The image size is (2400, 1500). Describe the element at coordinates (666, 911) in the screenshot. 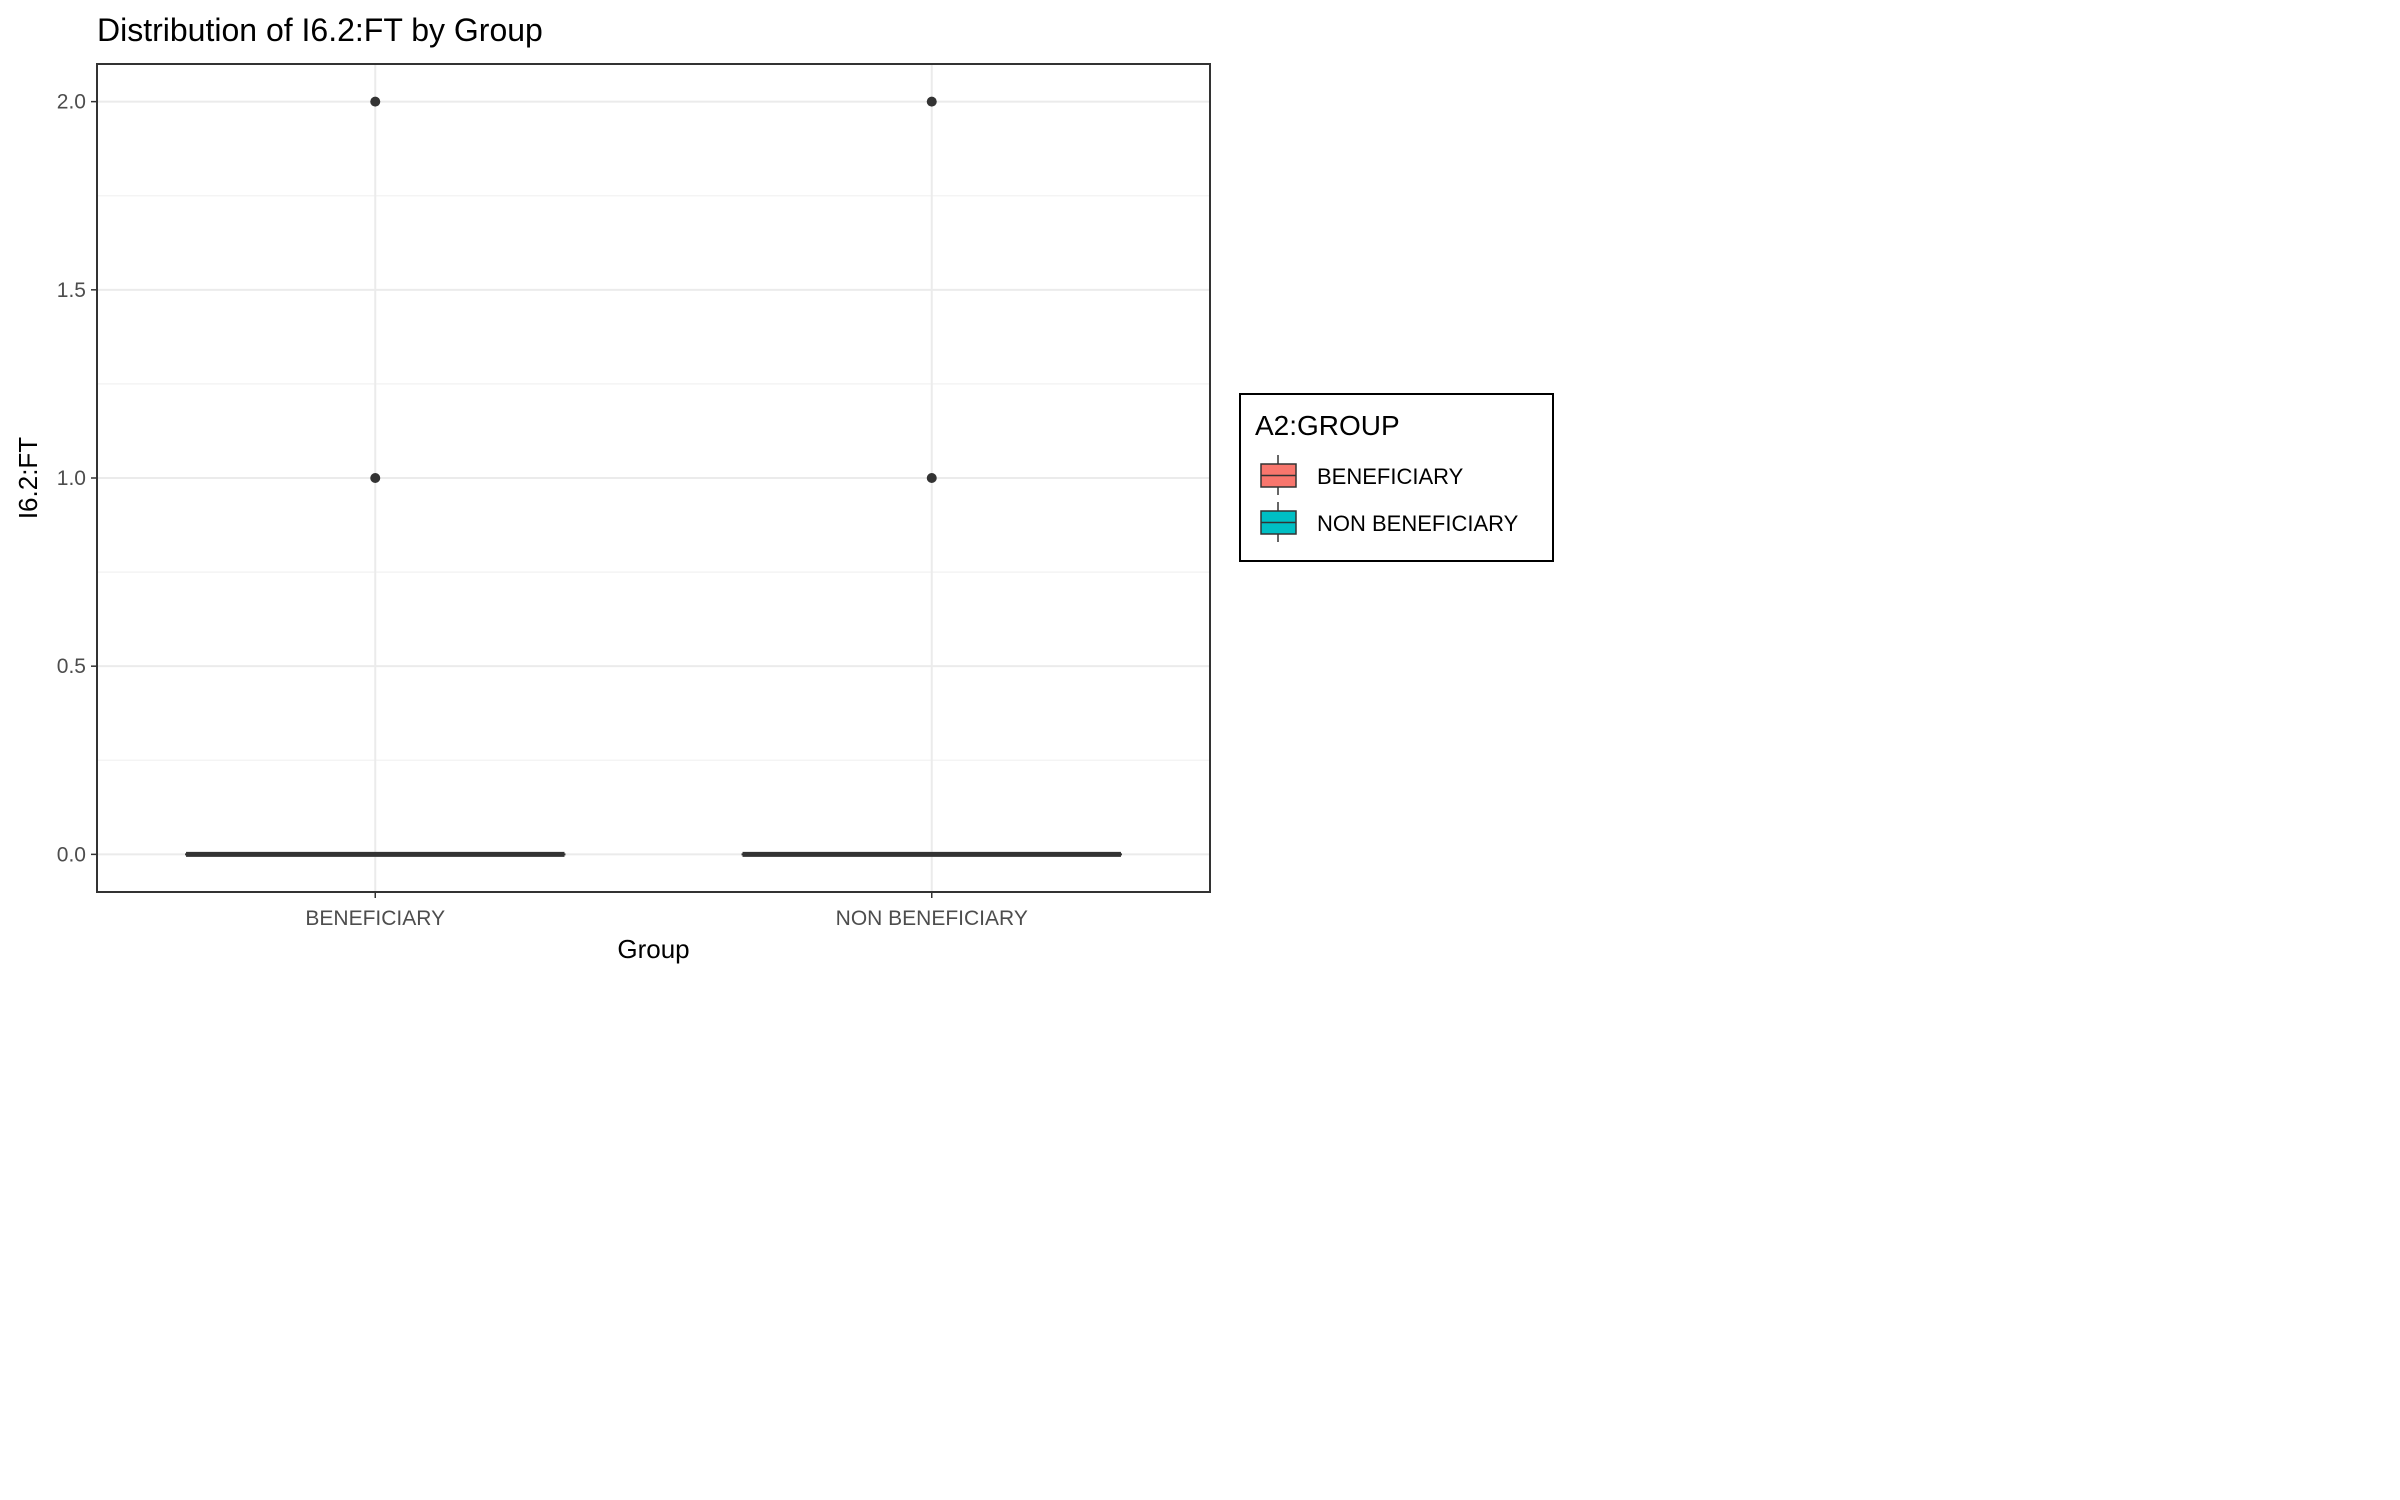

I see `x-axis: BENEFICIARY NON BENEFICIARY` at that location.